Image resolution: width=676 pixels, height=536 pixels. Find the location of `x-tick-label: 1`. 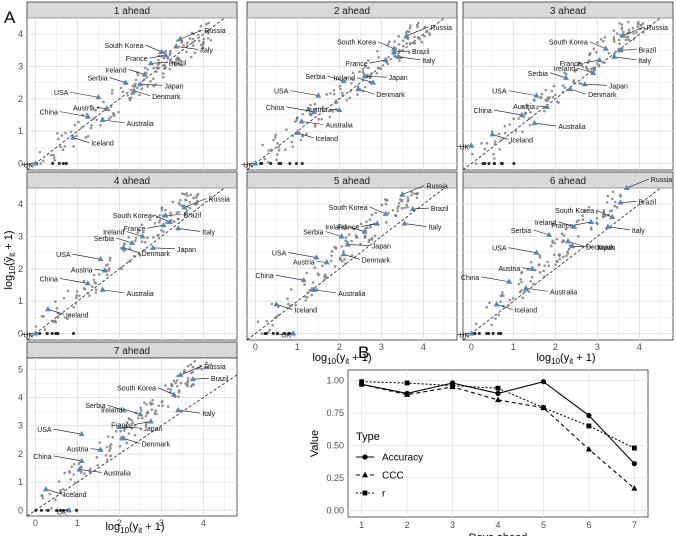

x-tick-label: 1 is located at coordinates (361, 525).